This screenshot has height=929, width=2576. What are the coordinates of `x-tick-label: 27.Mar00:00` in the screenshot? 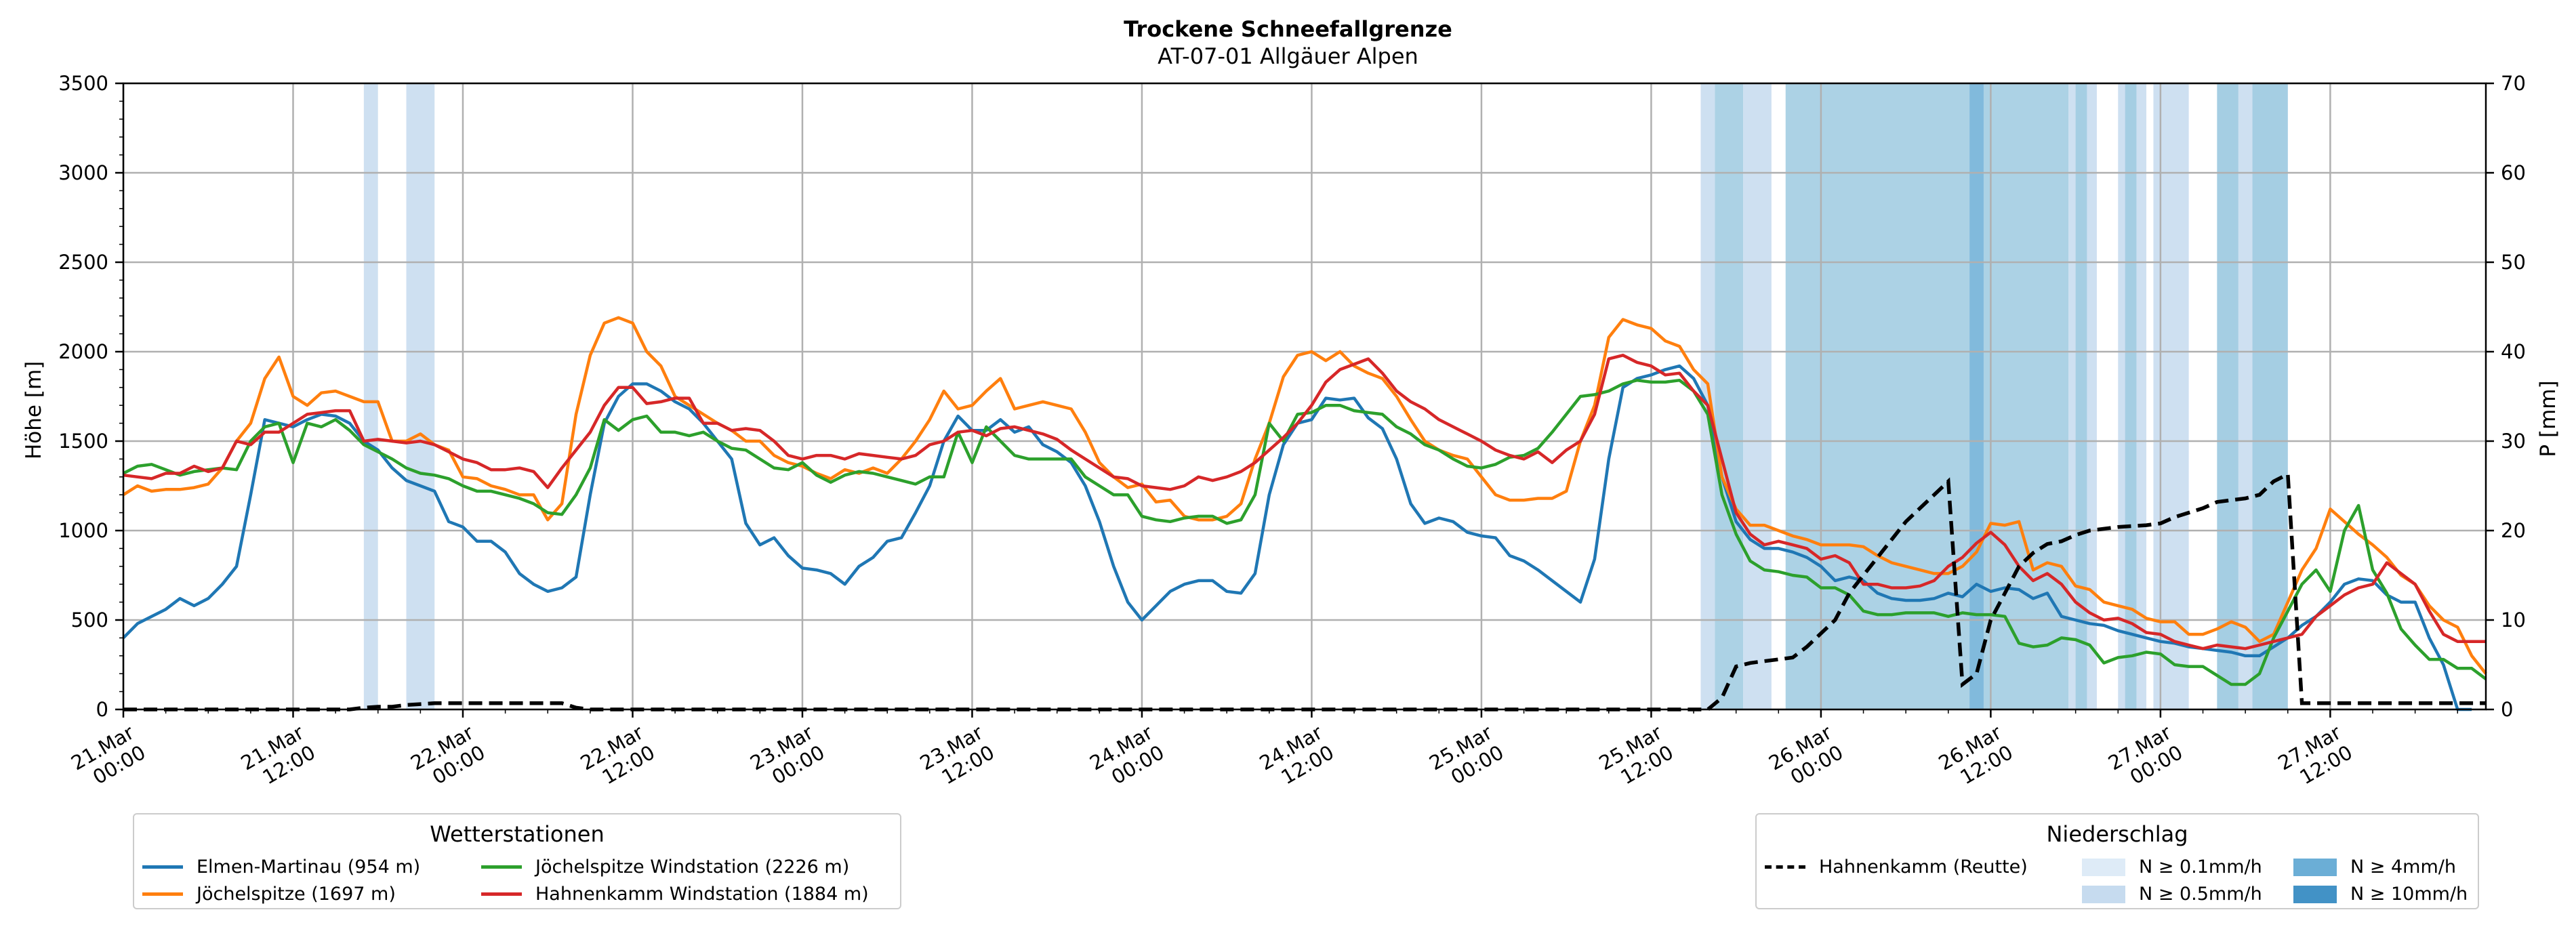 It's located at (2145, 758).